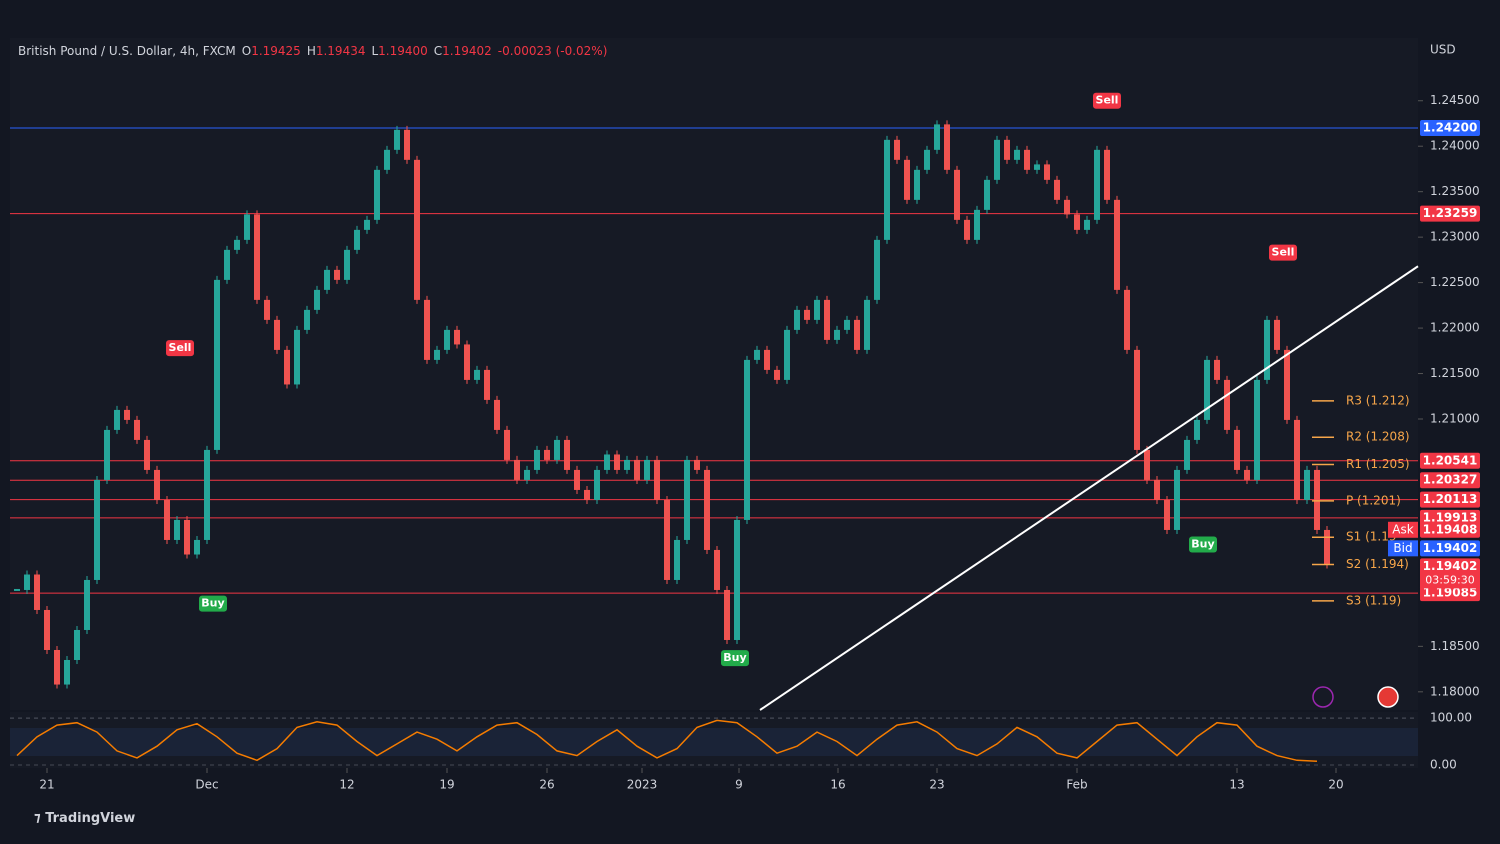 This screenshot has width=1500, height=844. Describe the element at coordinates (1443, 764) in the screenshot. I see `osc-tick-label: 0.00` at that location.